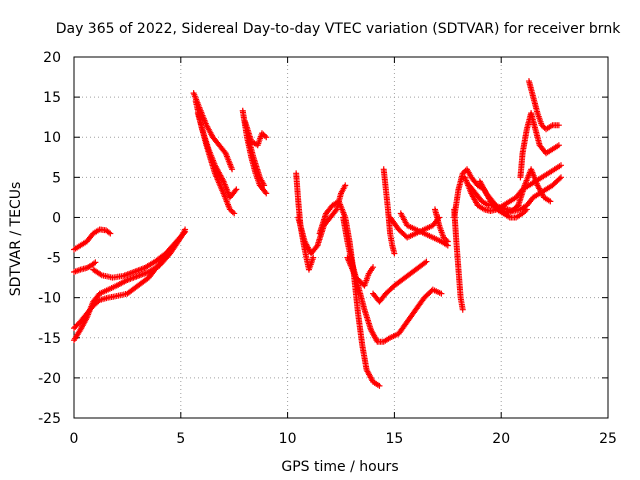 This screenshot has height=480, width=640. What do you see at coordinates (49, 379) in the screenshot?
I see `y-tick-label: -20` at bounding box center [49, 379].